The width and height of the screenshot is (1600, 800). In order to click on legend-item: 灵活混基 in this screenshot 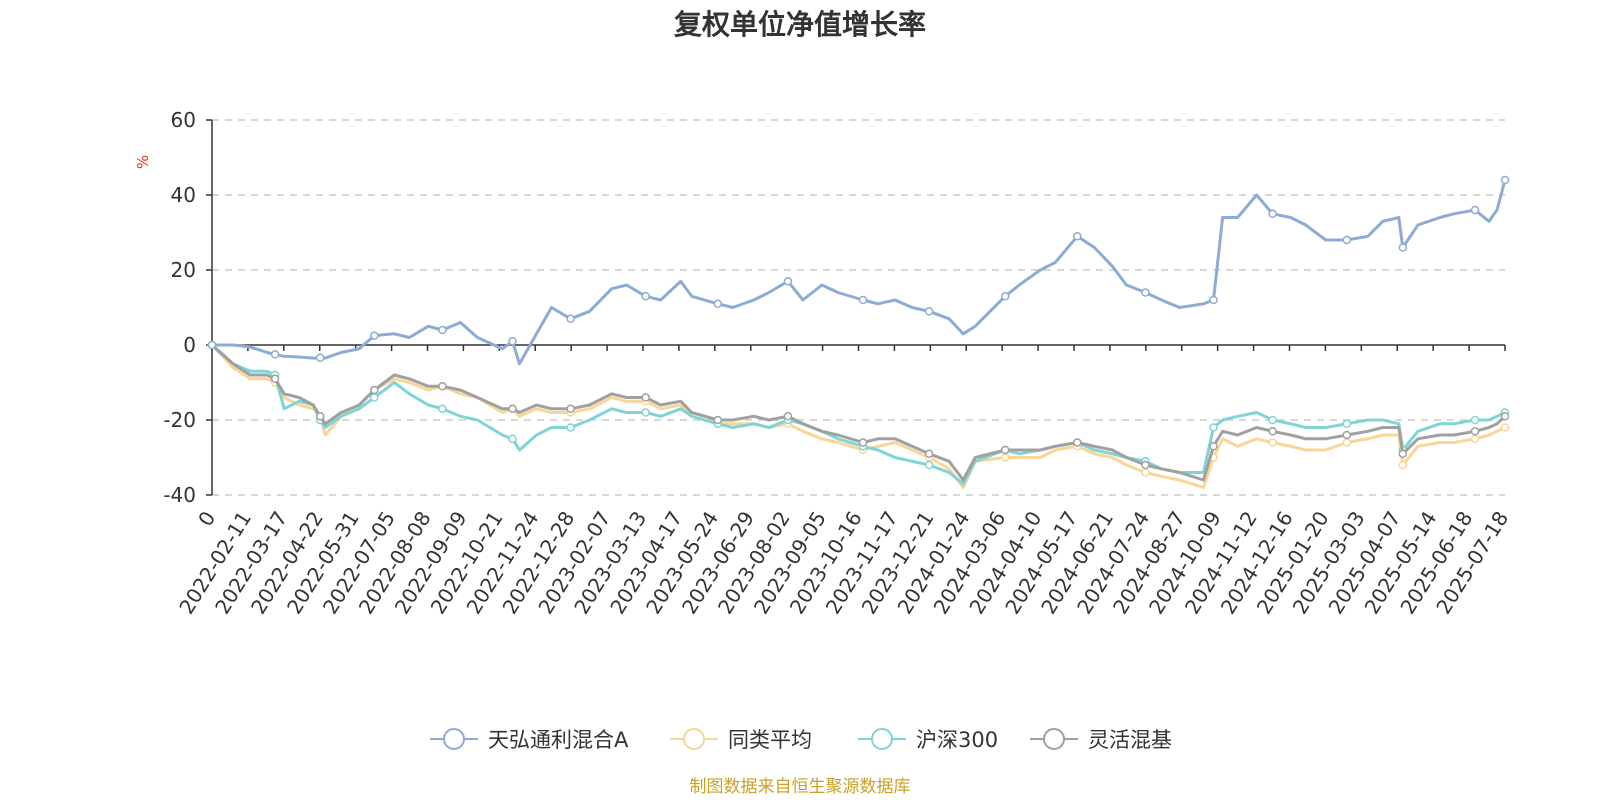, I will do `click(1101, 740)`.